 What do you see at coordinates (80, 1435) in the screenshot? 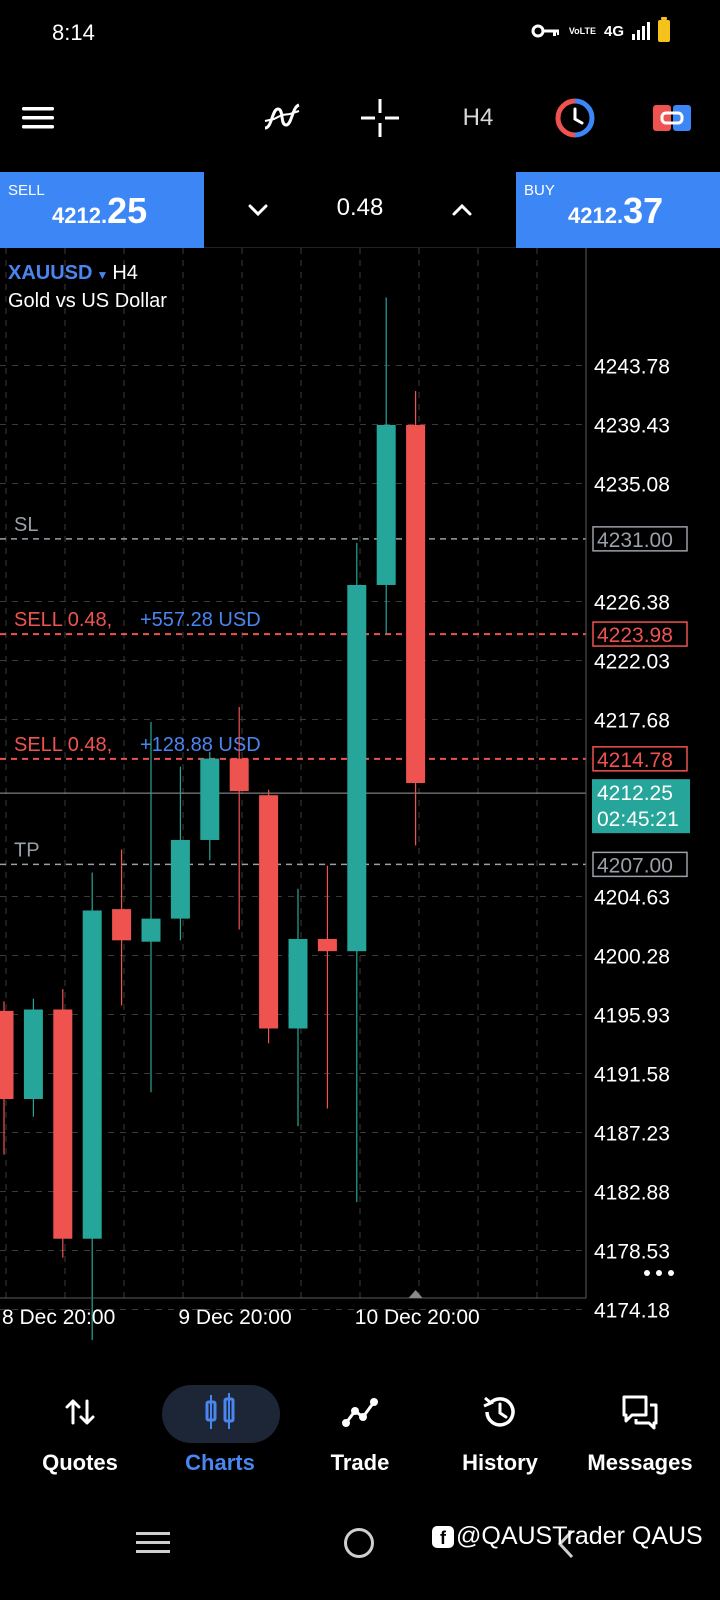
I see `nav-quotes: Quotes` at bounding box center [80, 1435].